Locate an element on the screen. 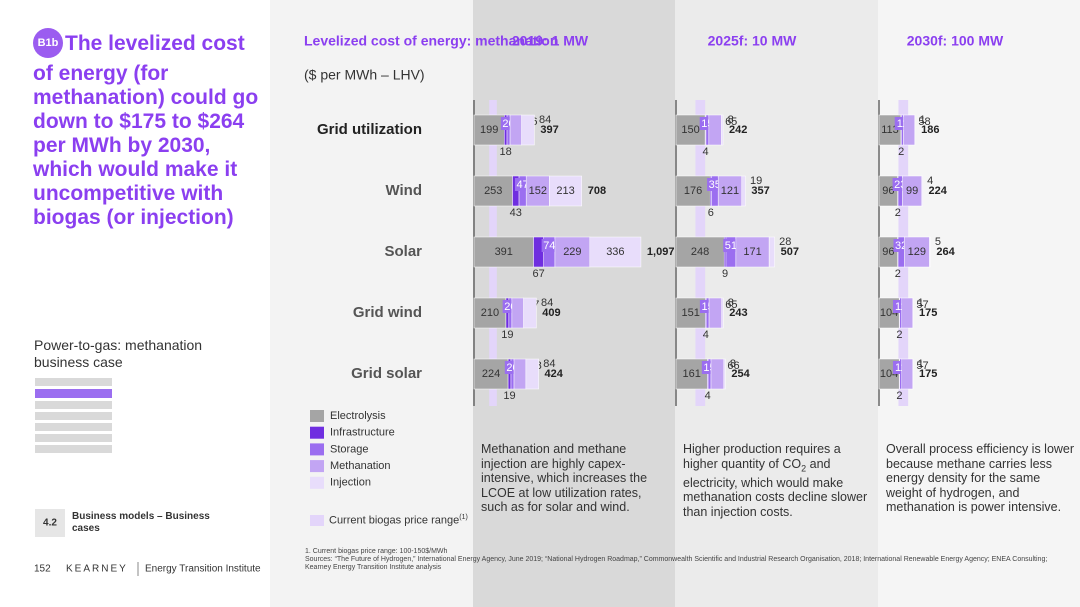 This screenshot has height=607, width=1080. legend-label: Storage is located at coordinates (349, 449).